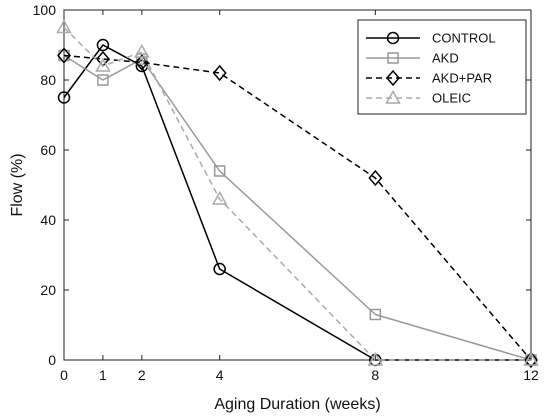 This screenshot has width=550, height=419. I want to click on legend: CONTROL AKD AKD+PAR OLEIC, so click(442, 67).